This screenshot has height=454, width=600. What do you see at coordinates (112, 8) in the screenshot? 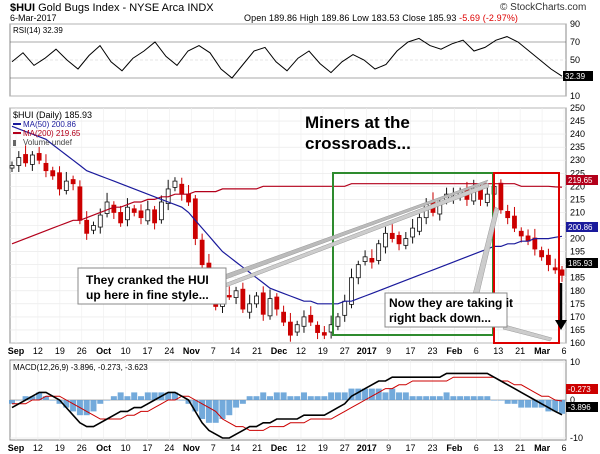
I see `chart-title: $HUI Gold Bugs Index - NYSE Arca INDX` at bounding box center [112, 8].